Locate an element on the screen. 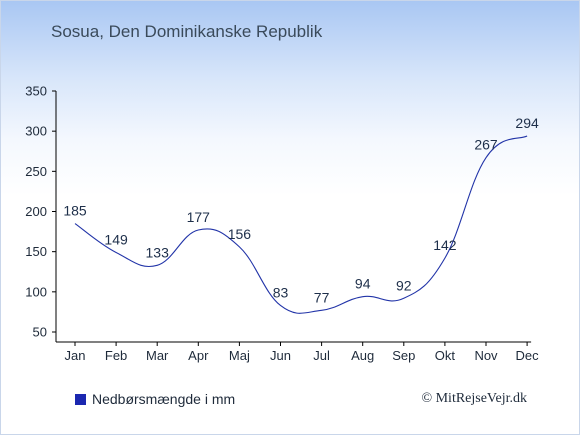  y-tick-label: 100 is located at coordinates (36, 291).